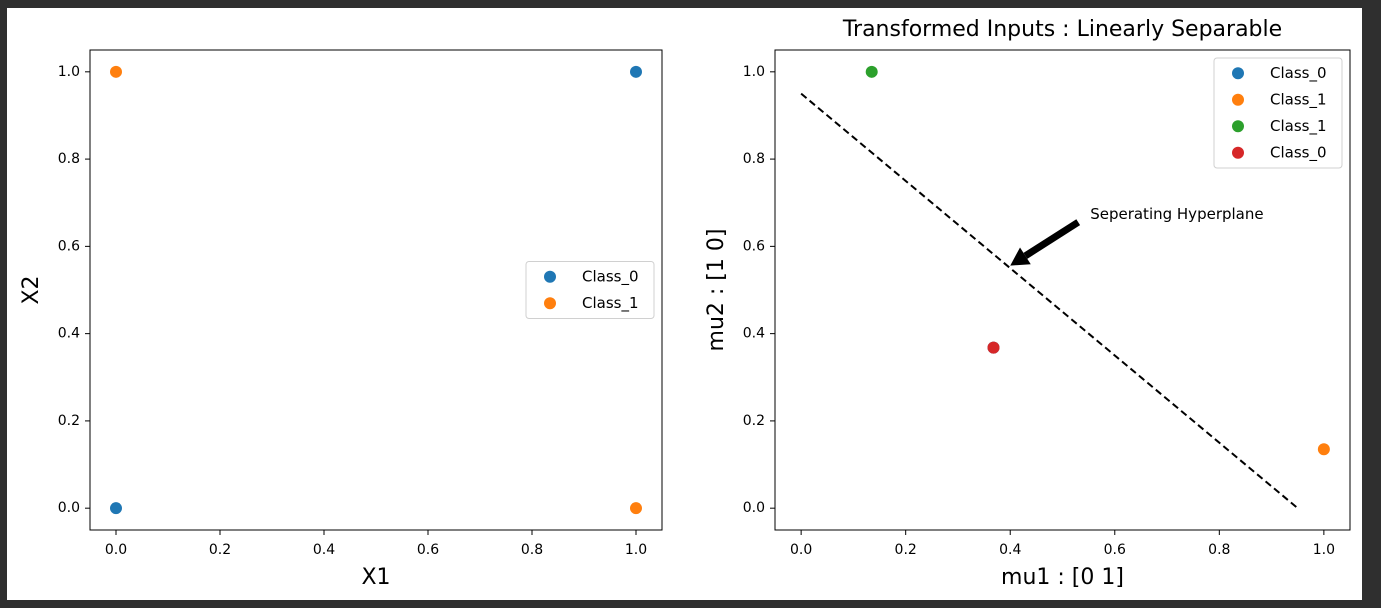 This screenshot has height=608, width=1381. I want to click on arrow-head, so click(1020, 256).